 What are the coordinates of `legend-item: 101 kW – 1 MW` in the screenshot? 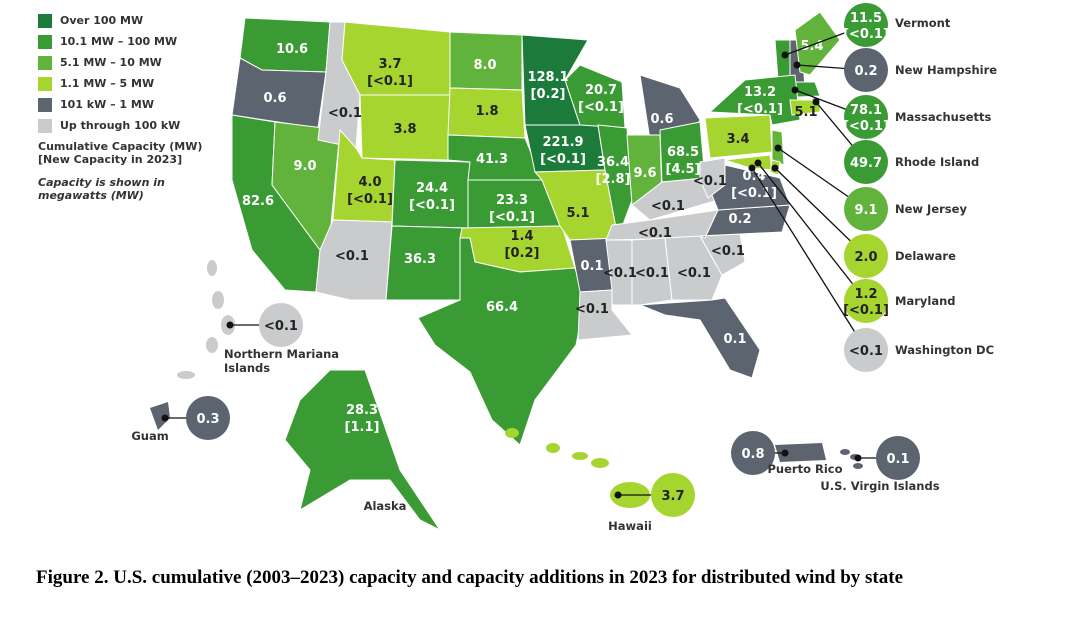 It's located at (120, 104).